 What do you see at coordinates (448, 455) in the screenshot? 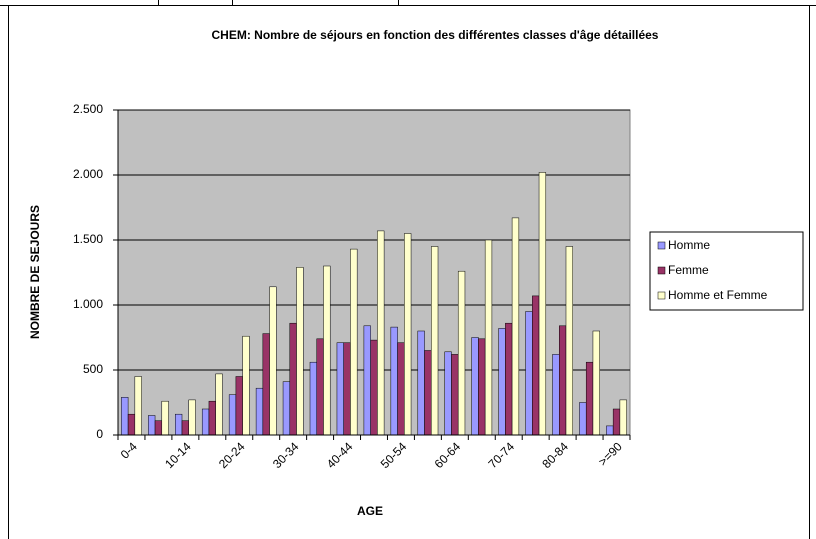
I see `x-tick-label: 60-64` at bounding box center [448, 455].